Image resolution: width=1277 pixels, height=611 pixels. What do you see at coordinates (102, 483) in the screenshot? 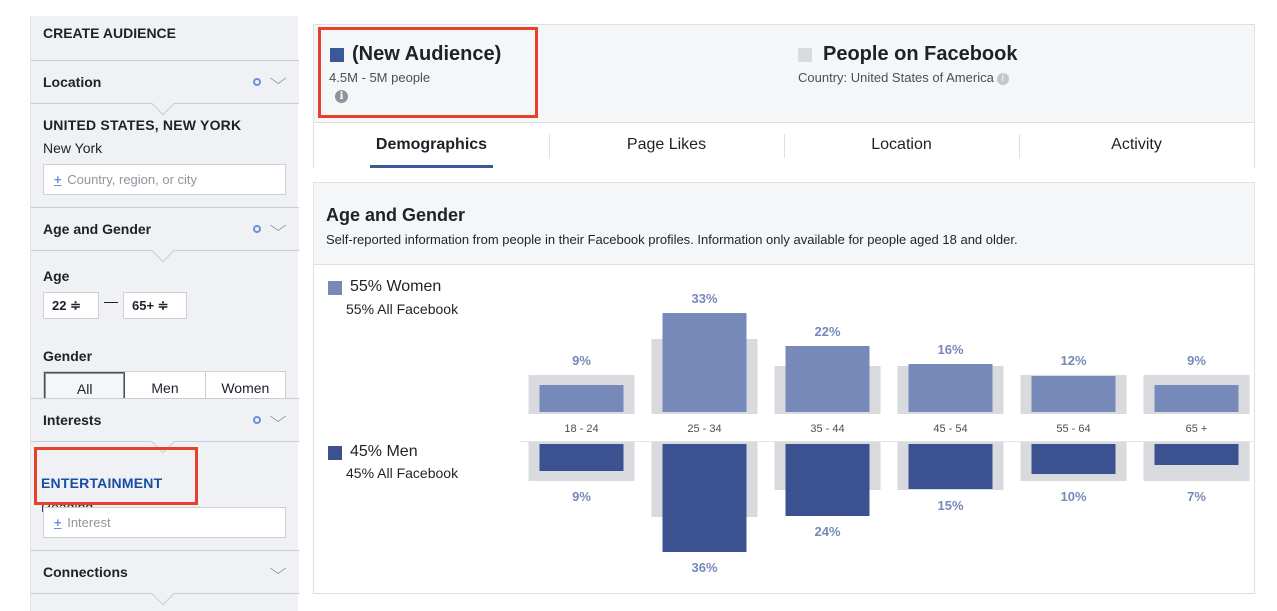
I see `interest-category: ENTERTAINMENT` at bounding box center [102, 483].